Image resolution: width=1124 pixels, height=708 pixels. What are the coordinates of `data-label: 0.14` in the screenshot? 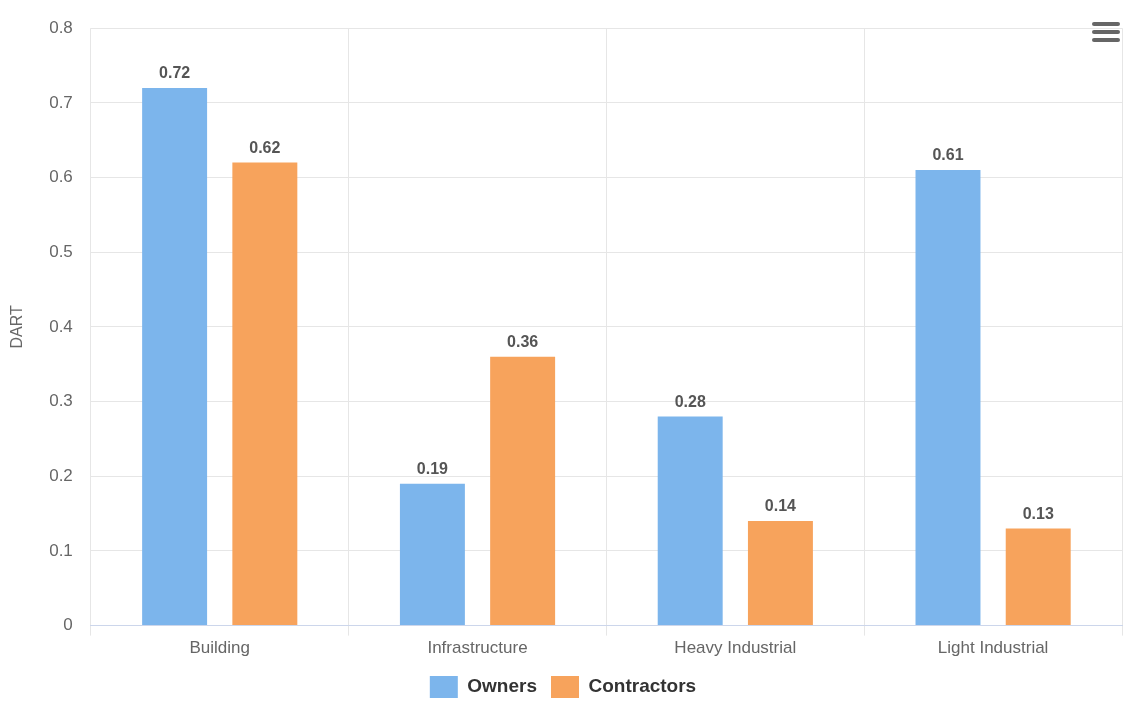 It's located at (780, 506).